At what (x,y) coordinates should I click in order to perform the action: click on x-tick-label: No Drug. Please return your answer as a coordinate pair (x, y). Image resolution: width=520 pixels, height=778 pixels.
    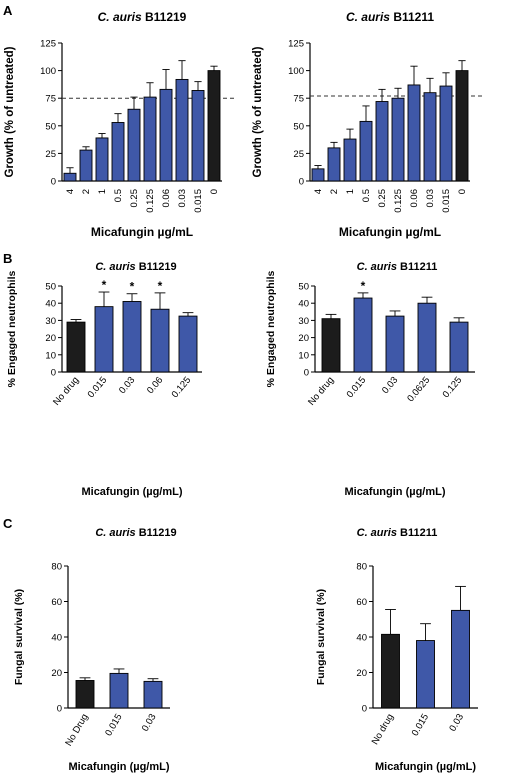
    Looking at the image, I should click on (76, 730).